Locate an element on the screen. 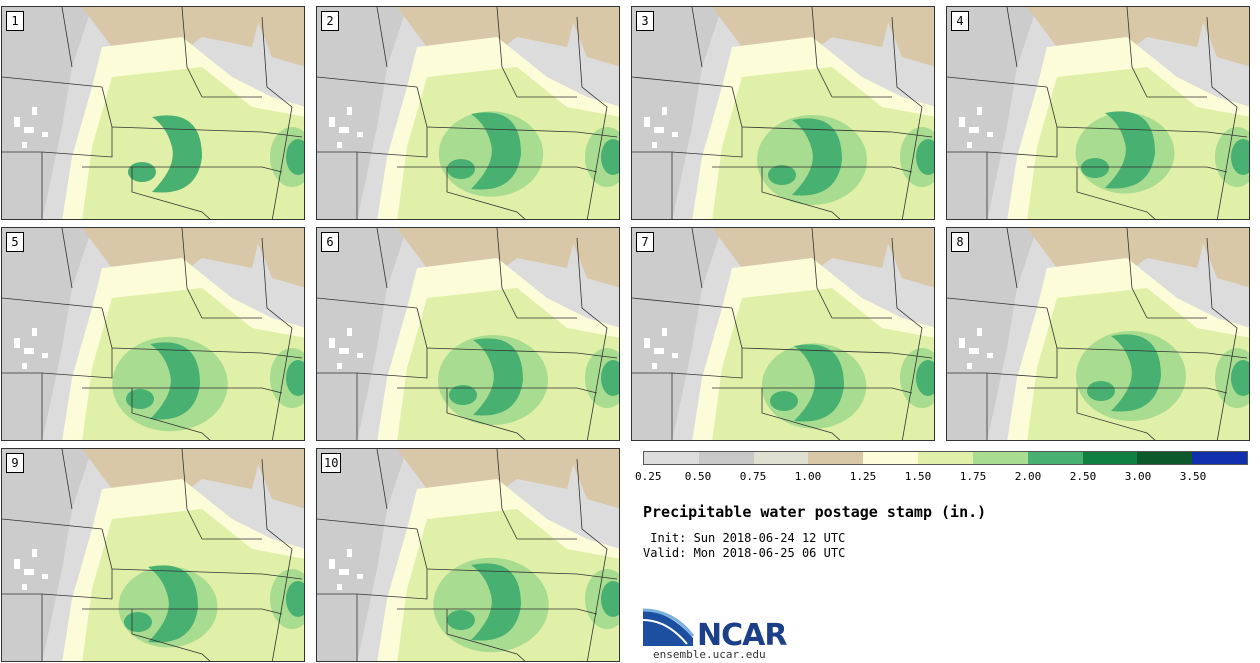 Image resolution: width=1260 pixels, height=663 pixels. colorbar-tick-label: 3.50 is located at coordinates (1193, 476).